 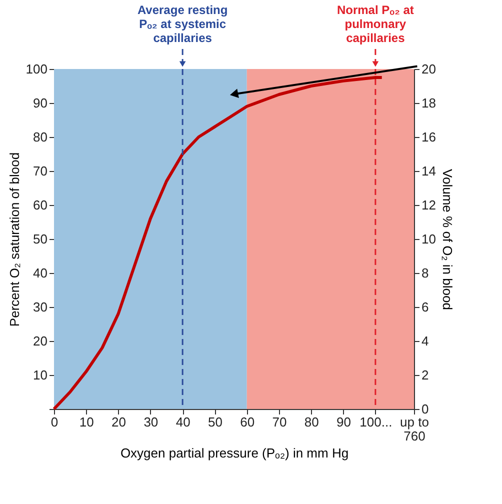 I want to click on y2-tick-label: 0, so click(x=425, y=409).